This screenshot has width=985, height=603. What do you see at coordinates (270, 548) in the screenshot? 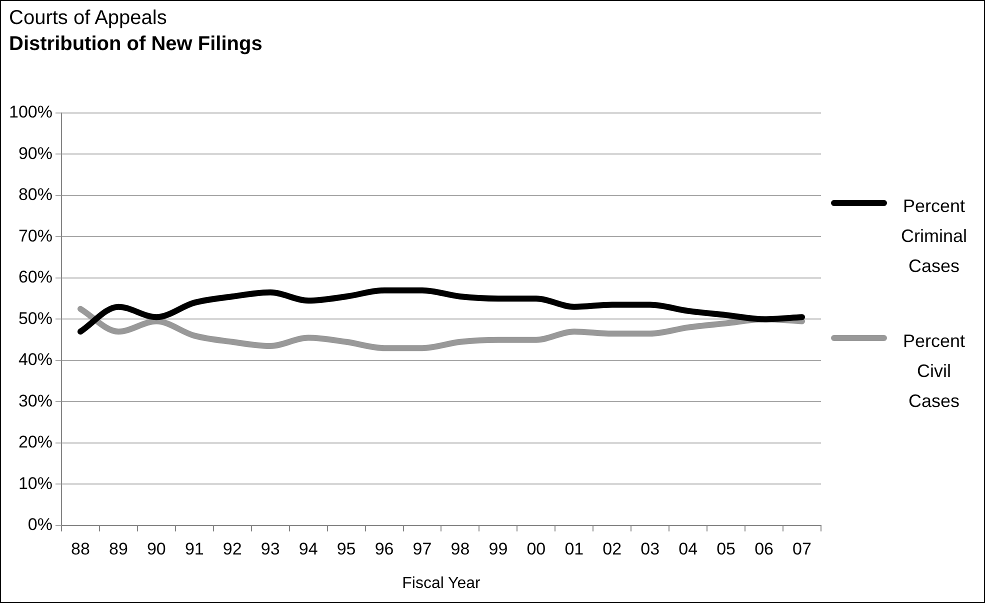
I see `x-tick-label: 93` at bounding box center [270, 548].